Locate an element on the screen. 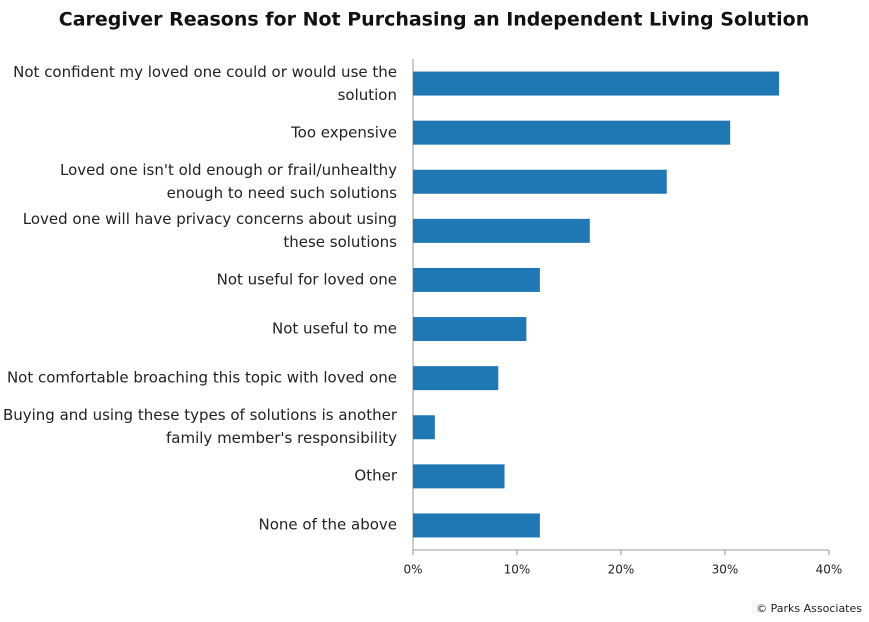 The width and height of the screenshot is (869, 622). x-tick-label: 10% is located at coordinates (517, 570).